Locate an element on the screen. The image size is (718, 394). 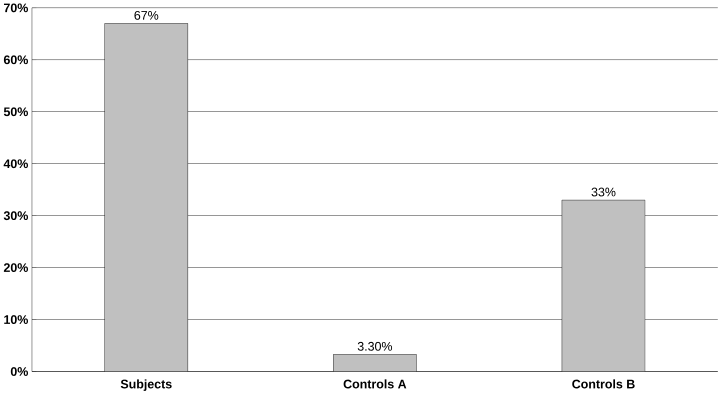
data-label: 3.30% is located at coordinates (375, 346).